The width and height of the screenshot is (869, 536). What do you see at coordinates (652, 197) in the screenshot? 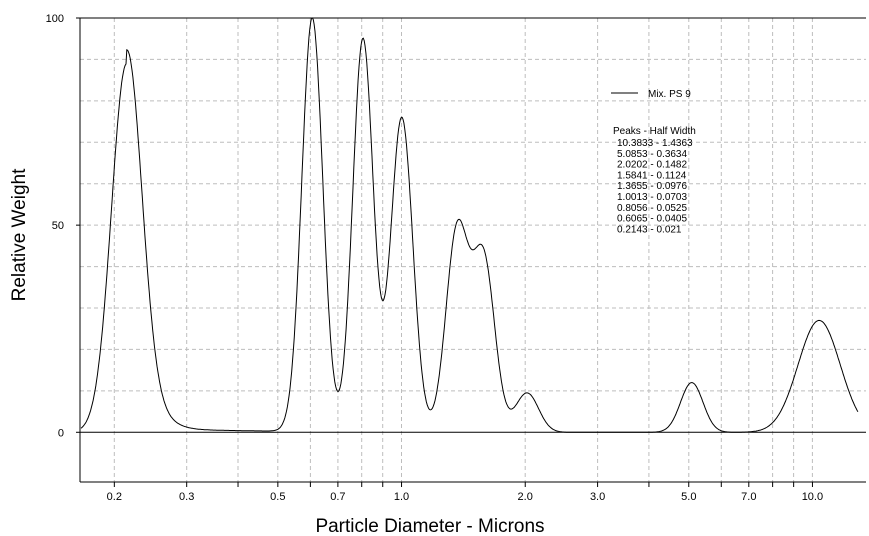
I see `peaks-annotation-row: 1.0013 - 0.0703` at bounding box center [652, 197].